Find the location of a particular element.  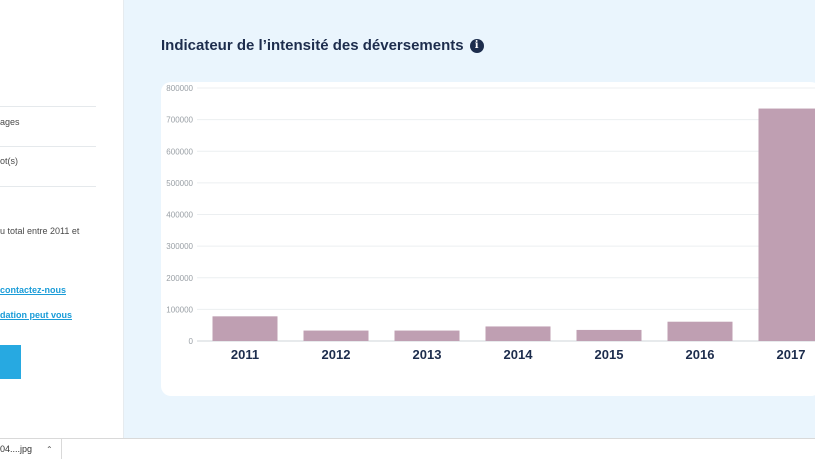

download-bar: 04....jpg ⌃ is located at coordinates (407, 448).